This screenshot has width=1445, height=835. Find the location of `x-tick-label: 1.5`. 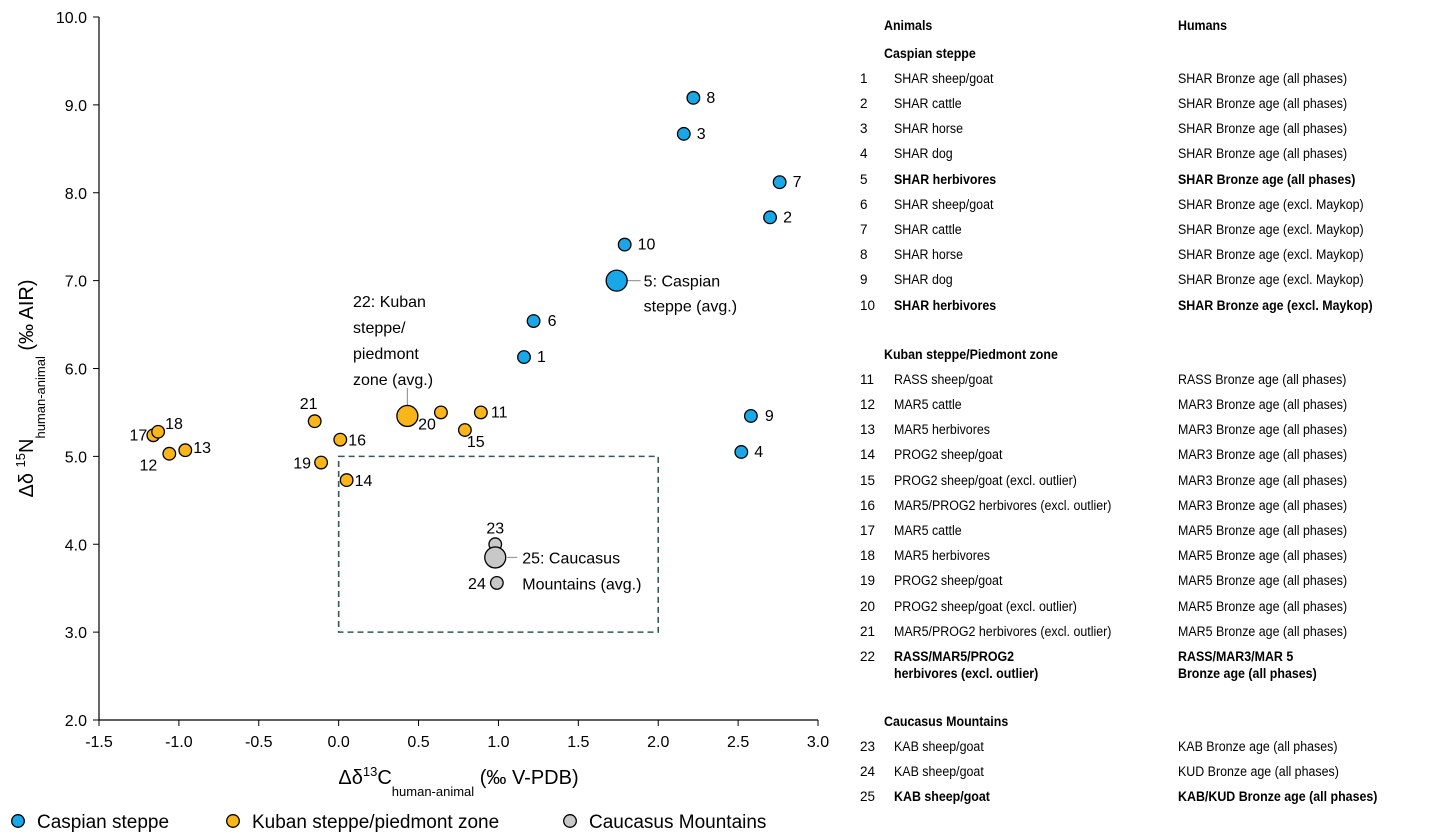

x-tick-label: 1.5 is located at coordinates (578, 742).